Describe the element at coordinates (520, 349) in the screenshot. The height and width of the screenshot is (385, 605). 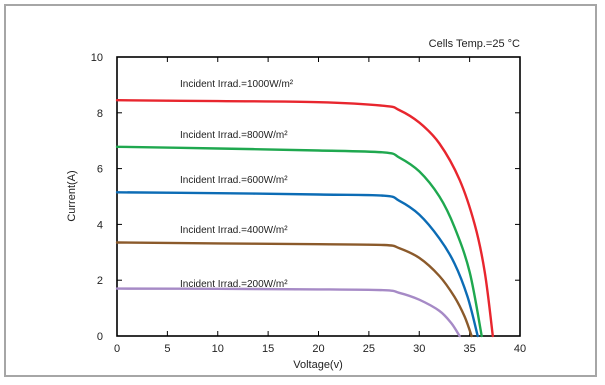
I see `x-tick-label: 40` at that location.